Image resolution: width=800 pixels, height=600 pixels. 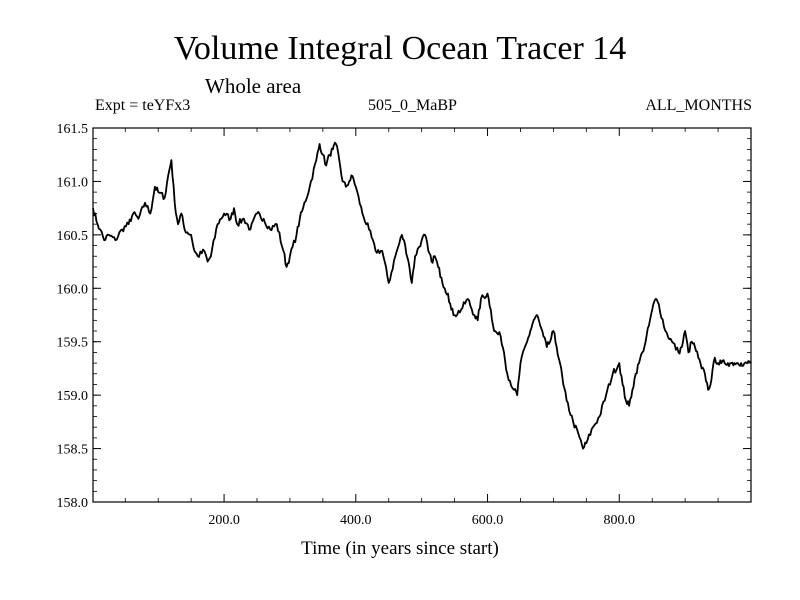 I want to click on y-tick-label: 159.5, so click(x=73, y=343).